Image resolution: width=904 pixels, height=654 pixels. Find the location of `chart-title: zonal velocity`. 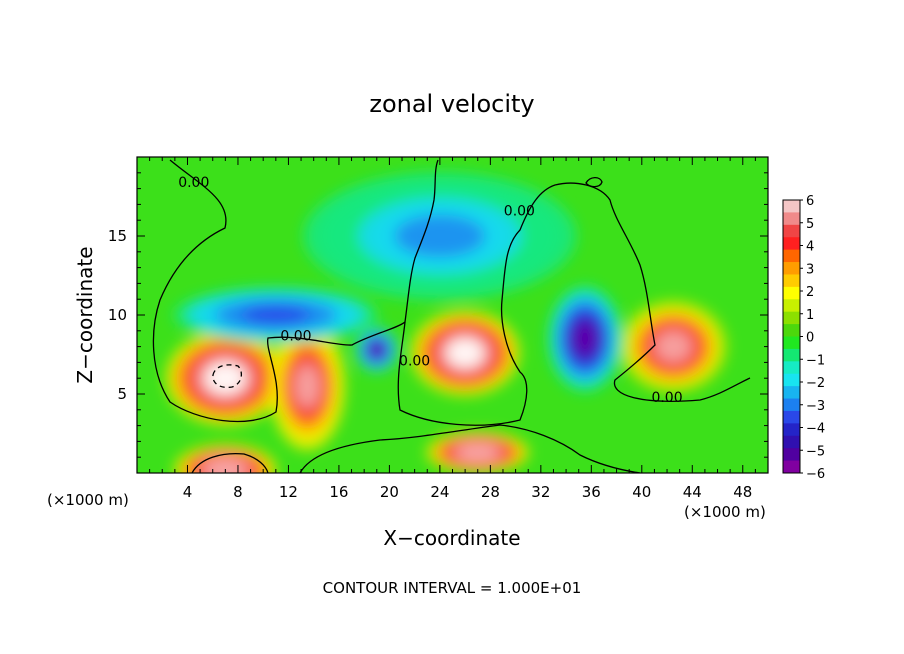

chart-title: zonal velocity is located at coordinates (451, 104).